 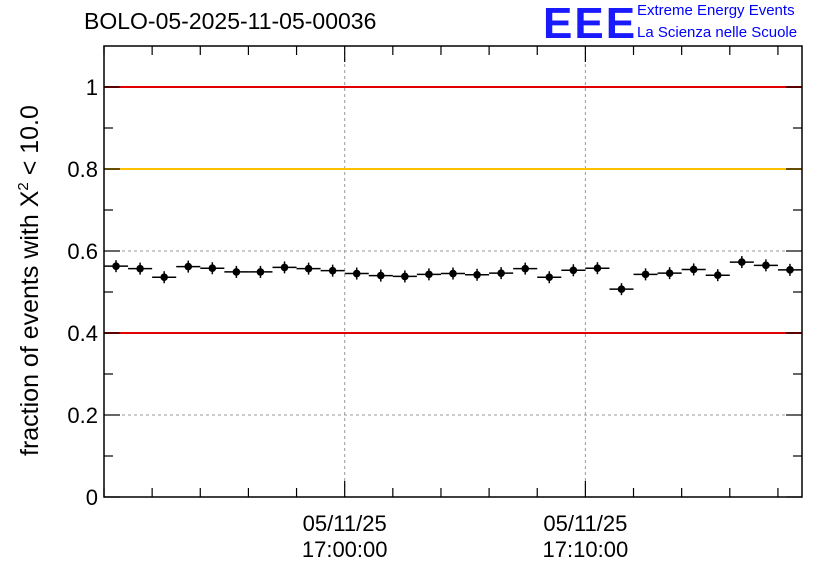 What do you see at coordinates (590, 24) in the screenshot?
I see `eee-logo-mark: EEE` at bounding box center [590, 24].